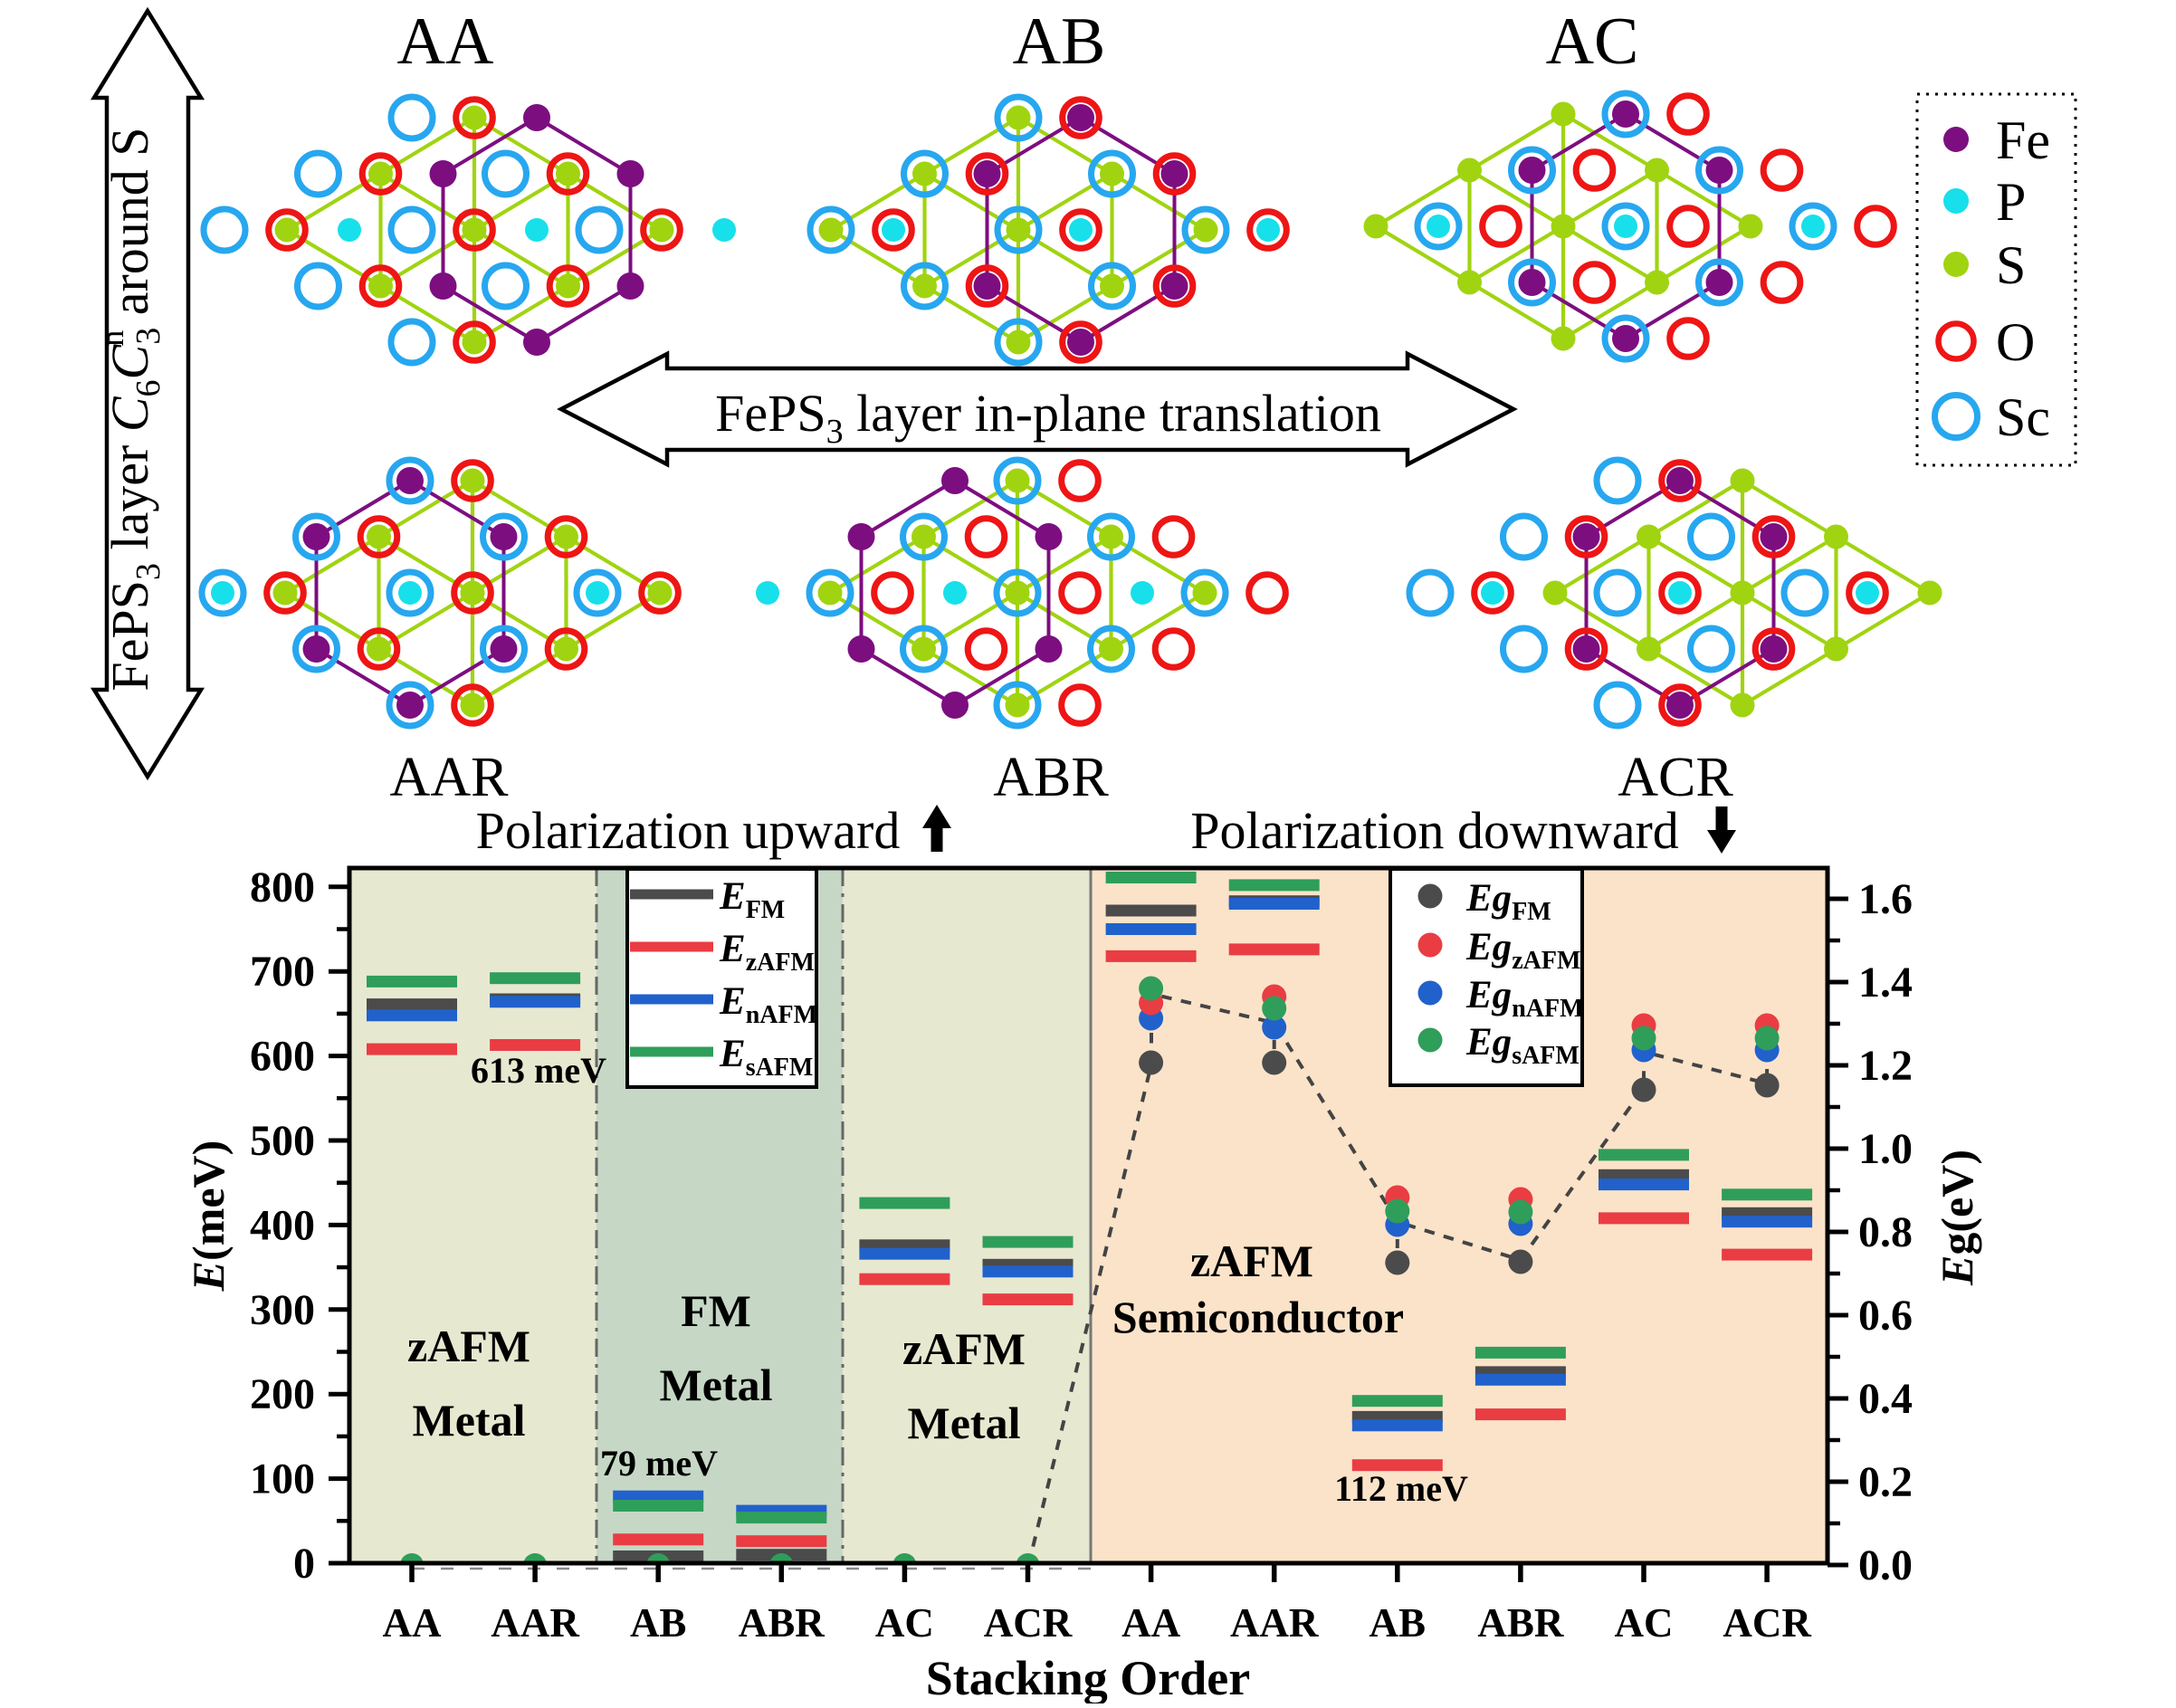  What do you see at coordinates (2011, 202) in the screenshot?
I see `svg-text: P` at bounding box center [2011, 202].